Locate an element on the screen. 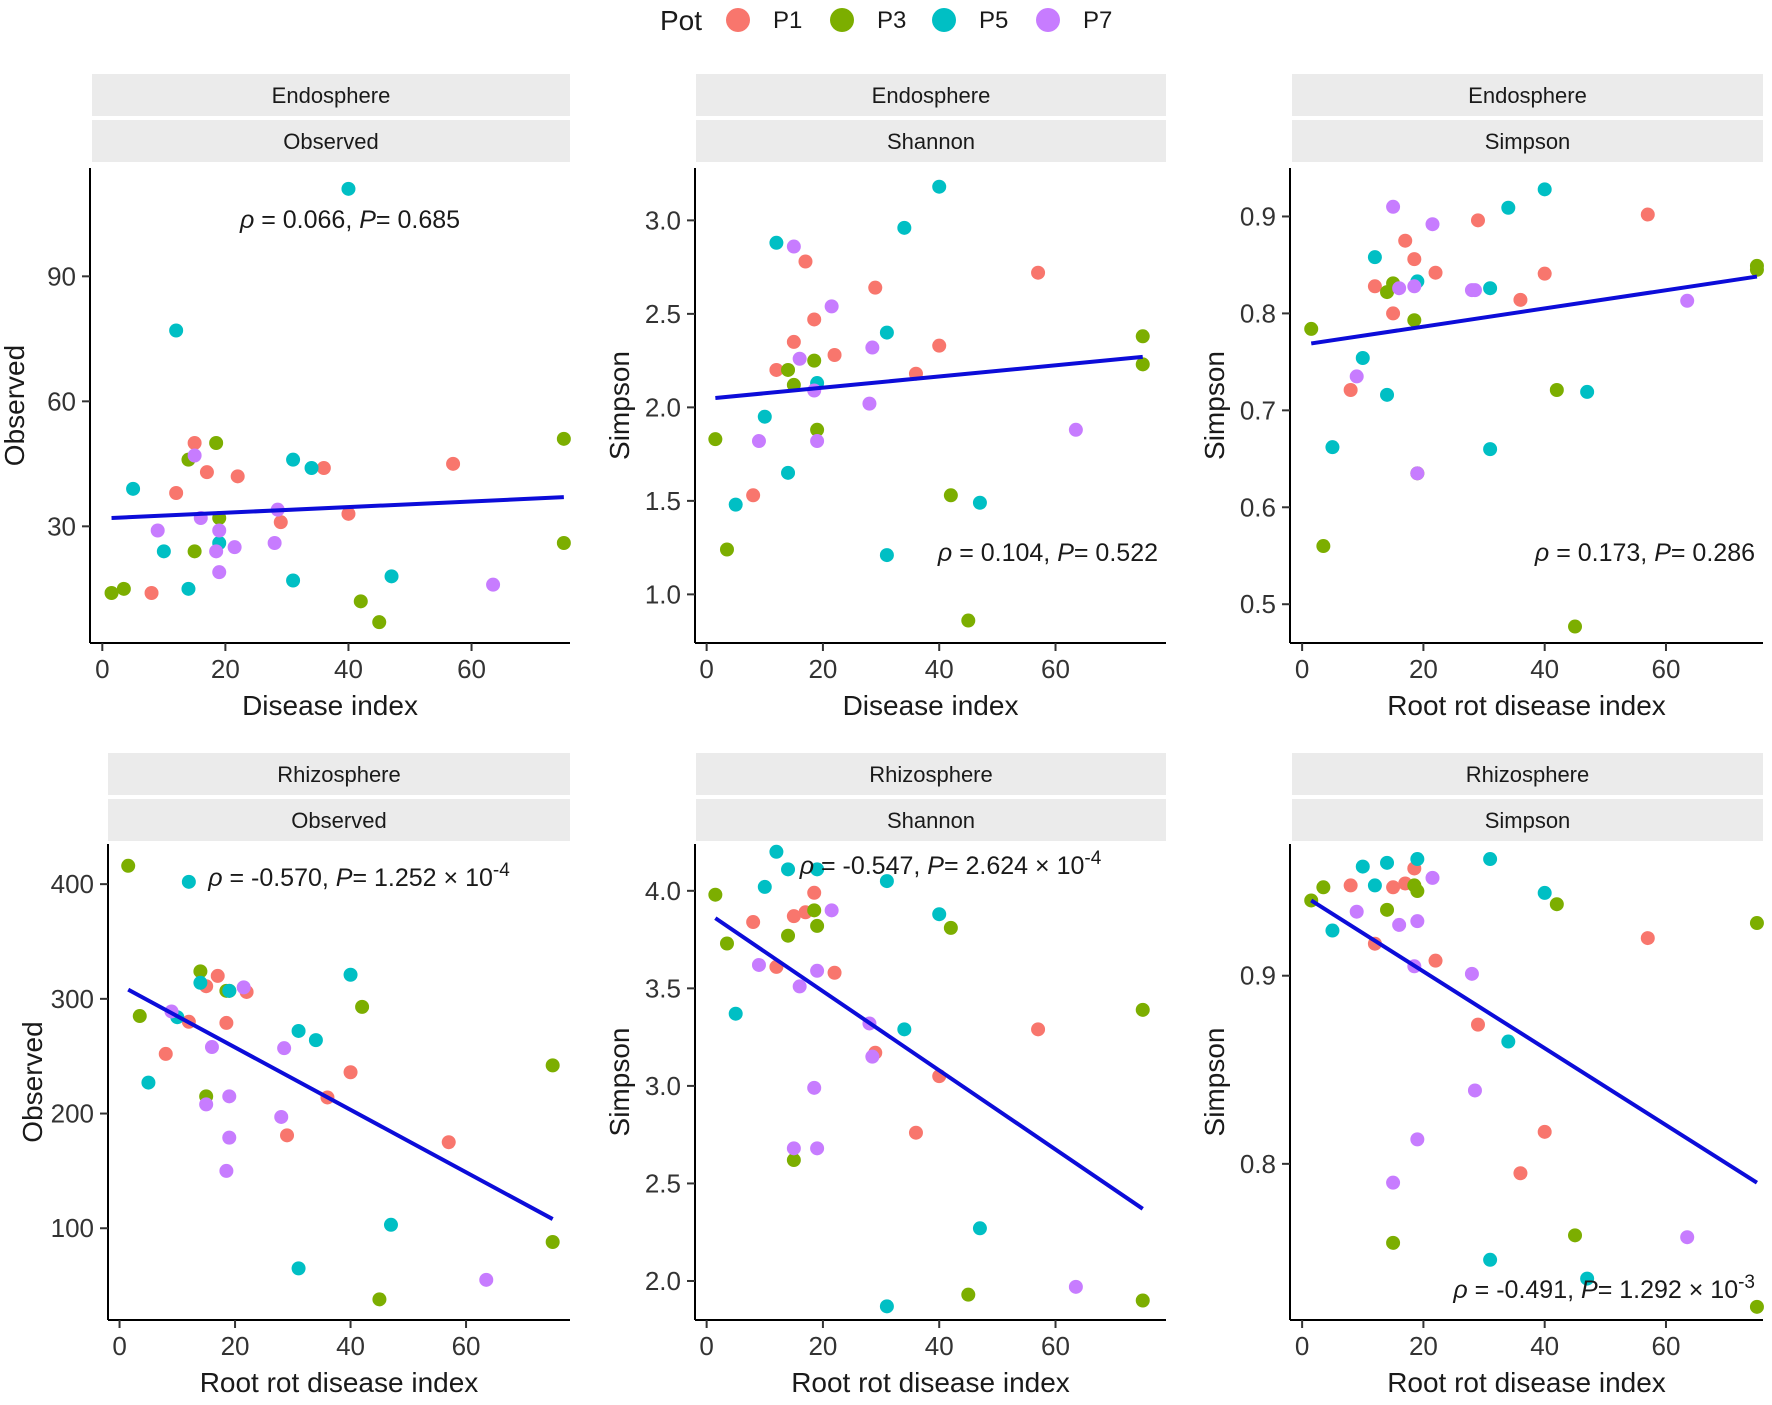 The height and width of the screenshot is (1405, 1772). p-exponent: -4 is located at coordinates (501, 870).